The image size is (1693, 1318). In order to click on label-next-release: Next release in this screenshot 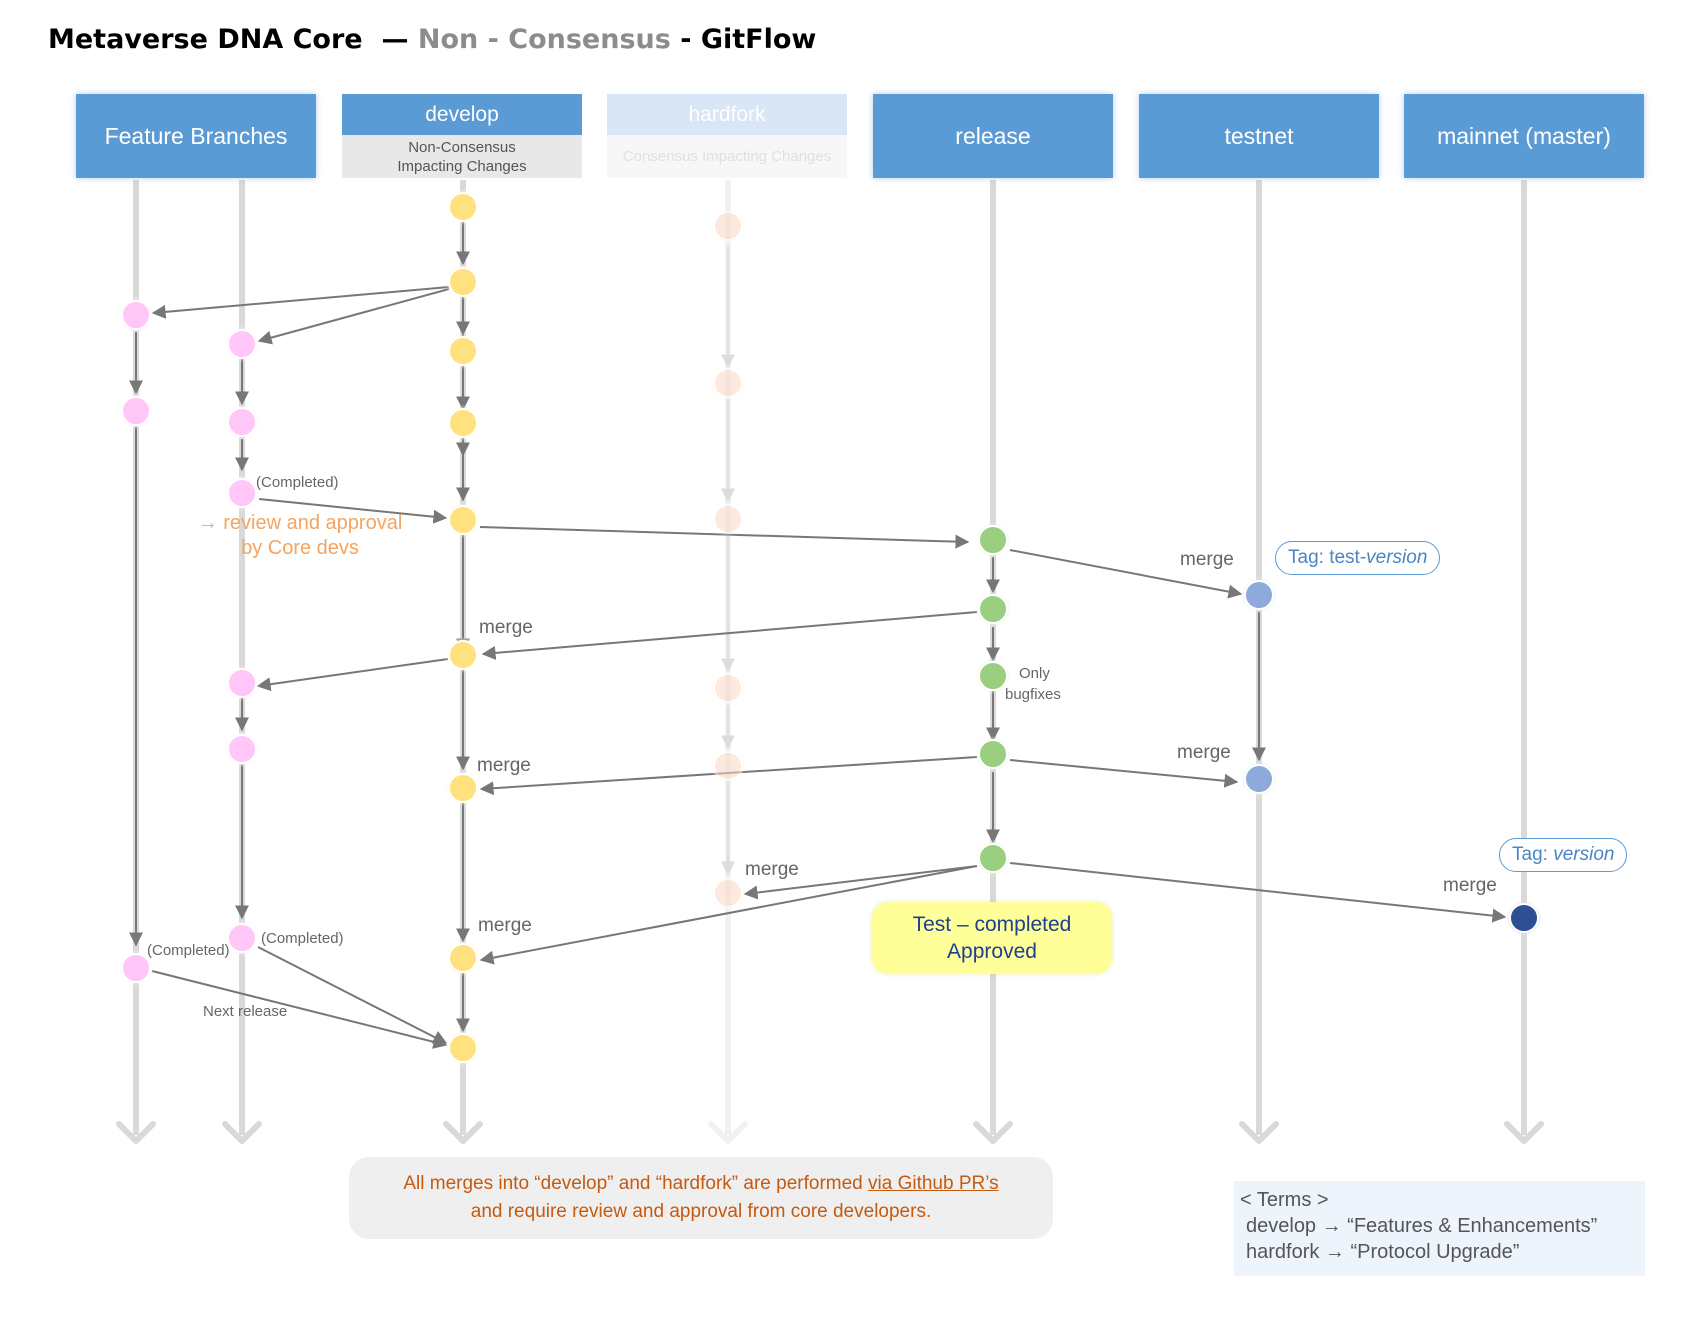, I will do `click(245, 1011)`.